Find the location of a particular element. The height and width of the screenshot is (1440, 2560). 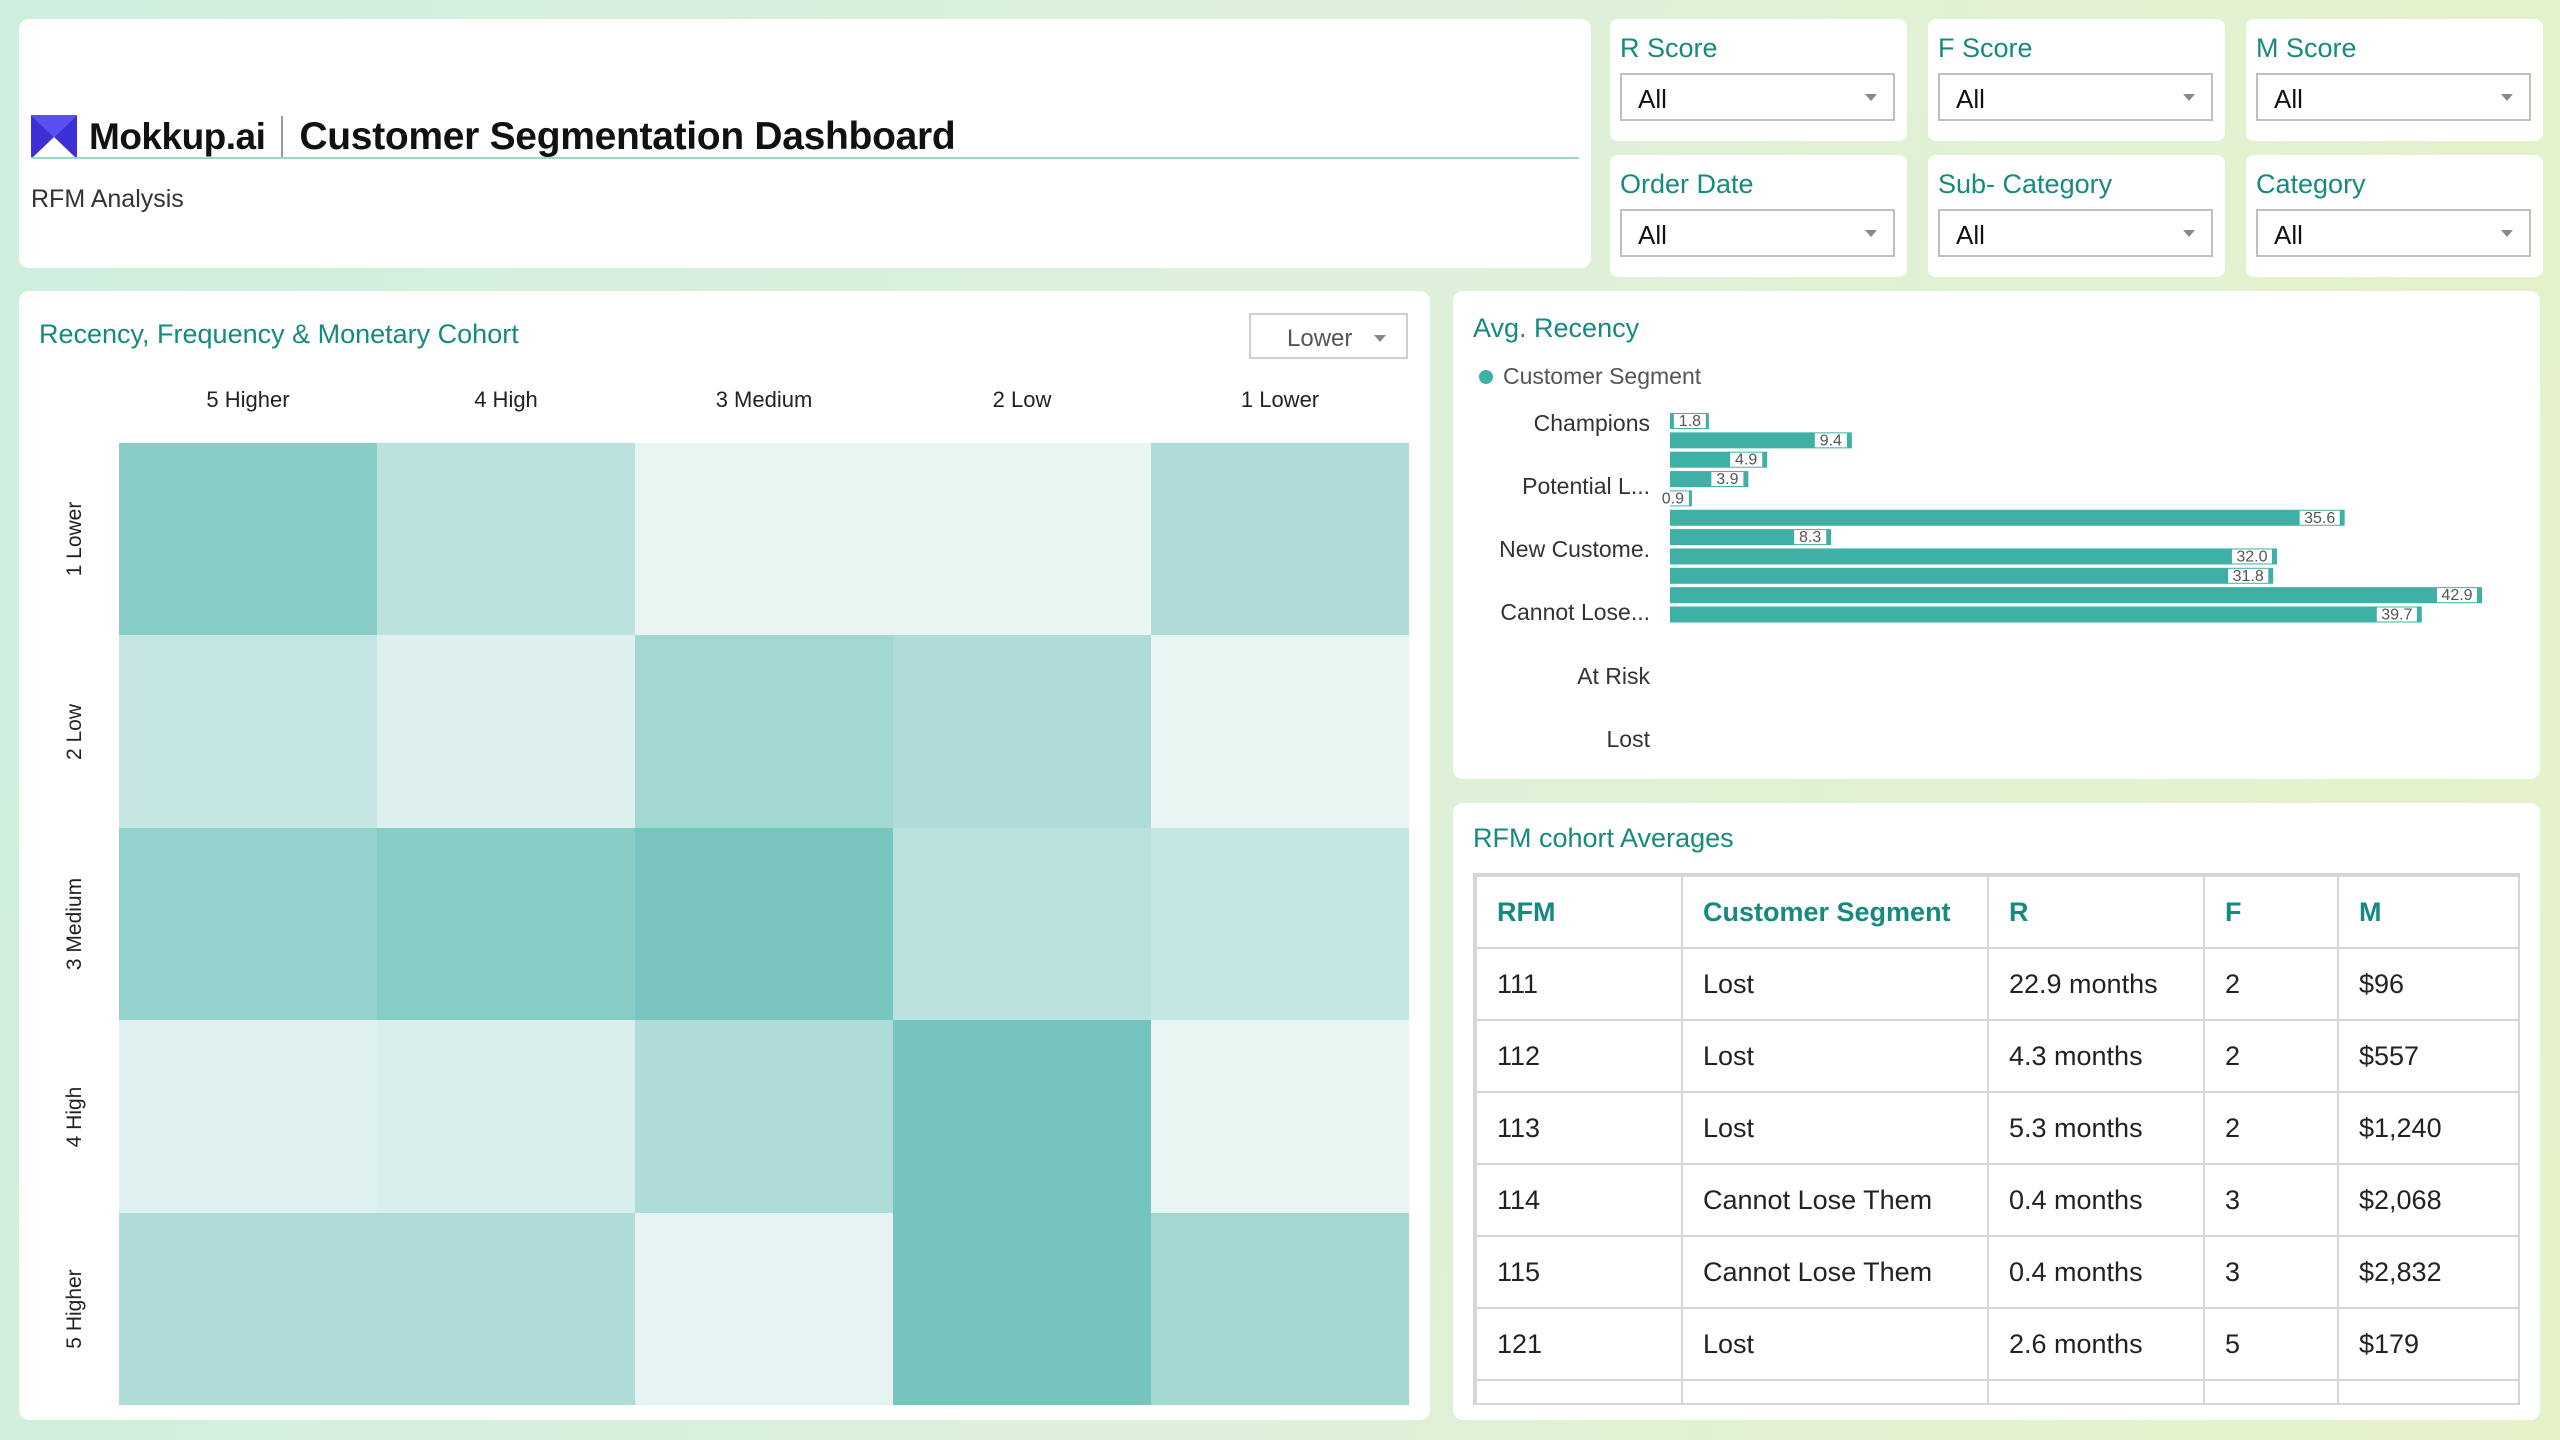

heatmap-column-label: 2 Low is located at coordinates (1022, 399).